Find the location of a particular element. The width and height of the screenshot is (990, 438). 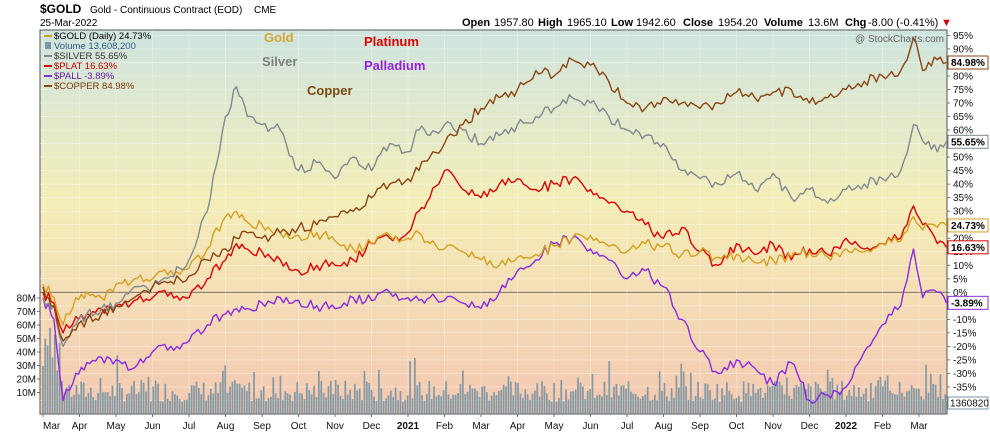

legend-item-gold: $GOLD (Daily) 24.73% is located at coordinates (98, 36).